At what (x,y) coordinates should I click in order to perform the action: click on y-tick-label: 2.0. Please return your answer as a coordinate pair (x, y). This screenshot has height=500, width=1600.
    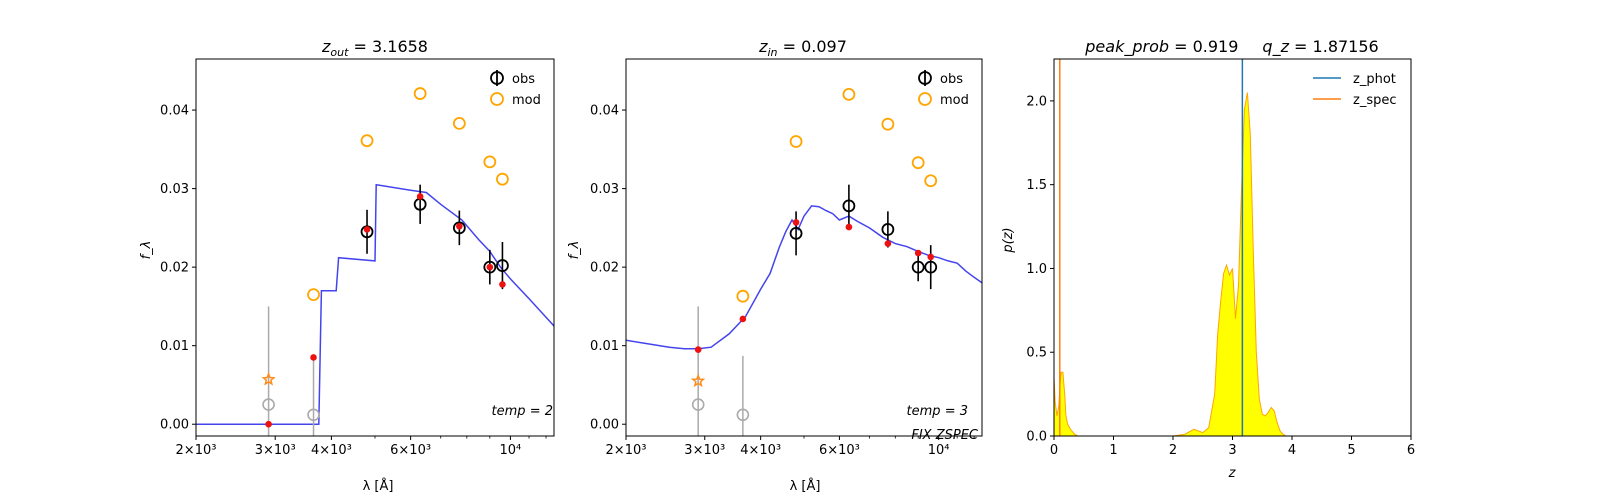
    Looking at the image, I should click on (1036, 101).